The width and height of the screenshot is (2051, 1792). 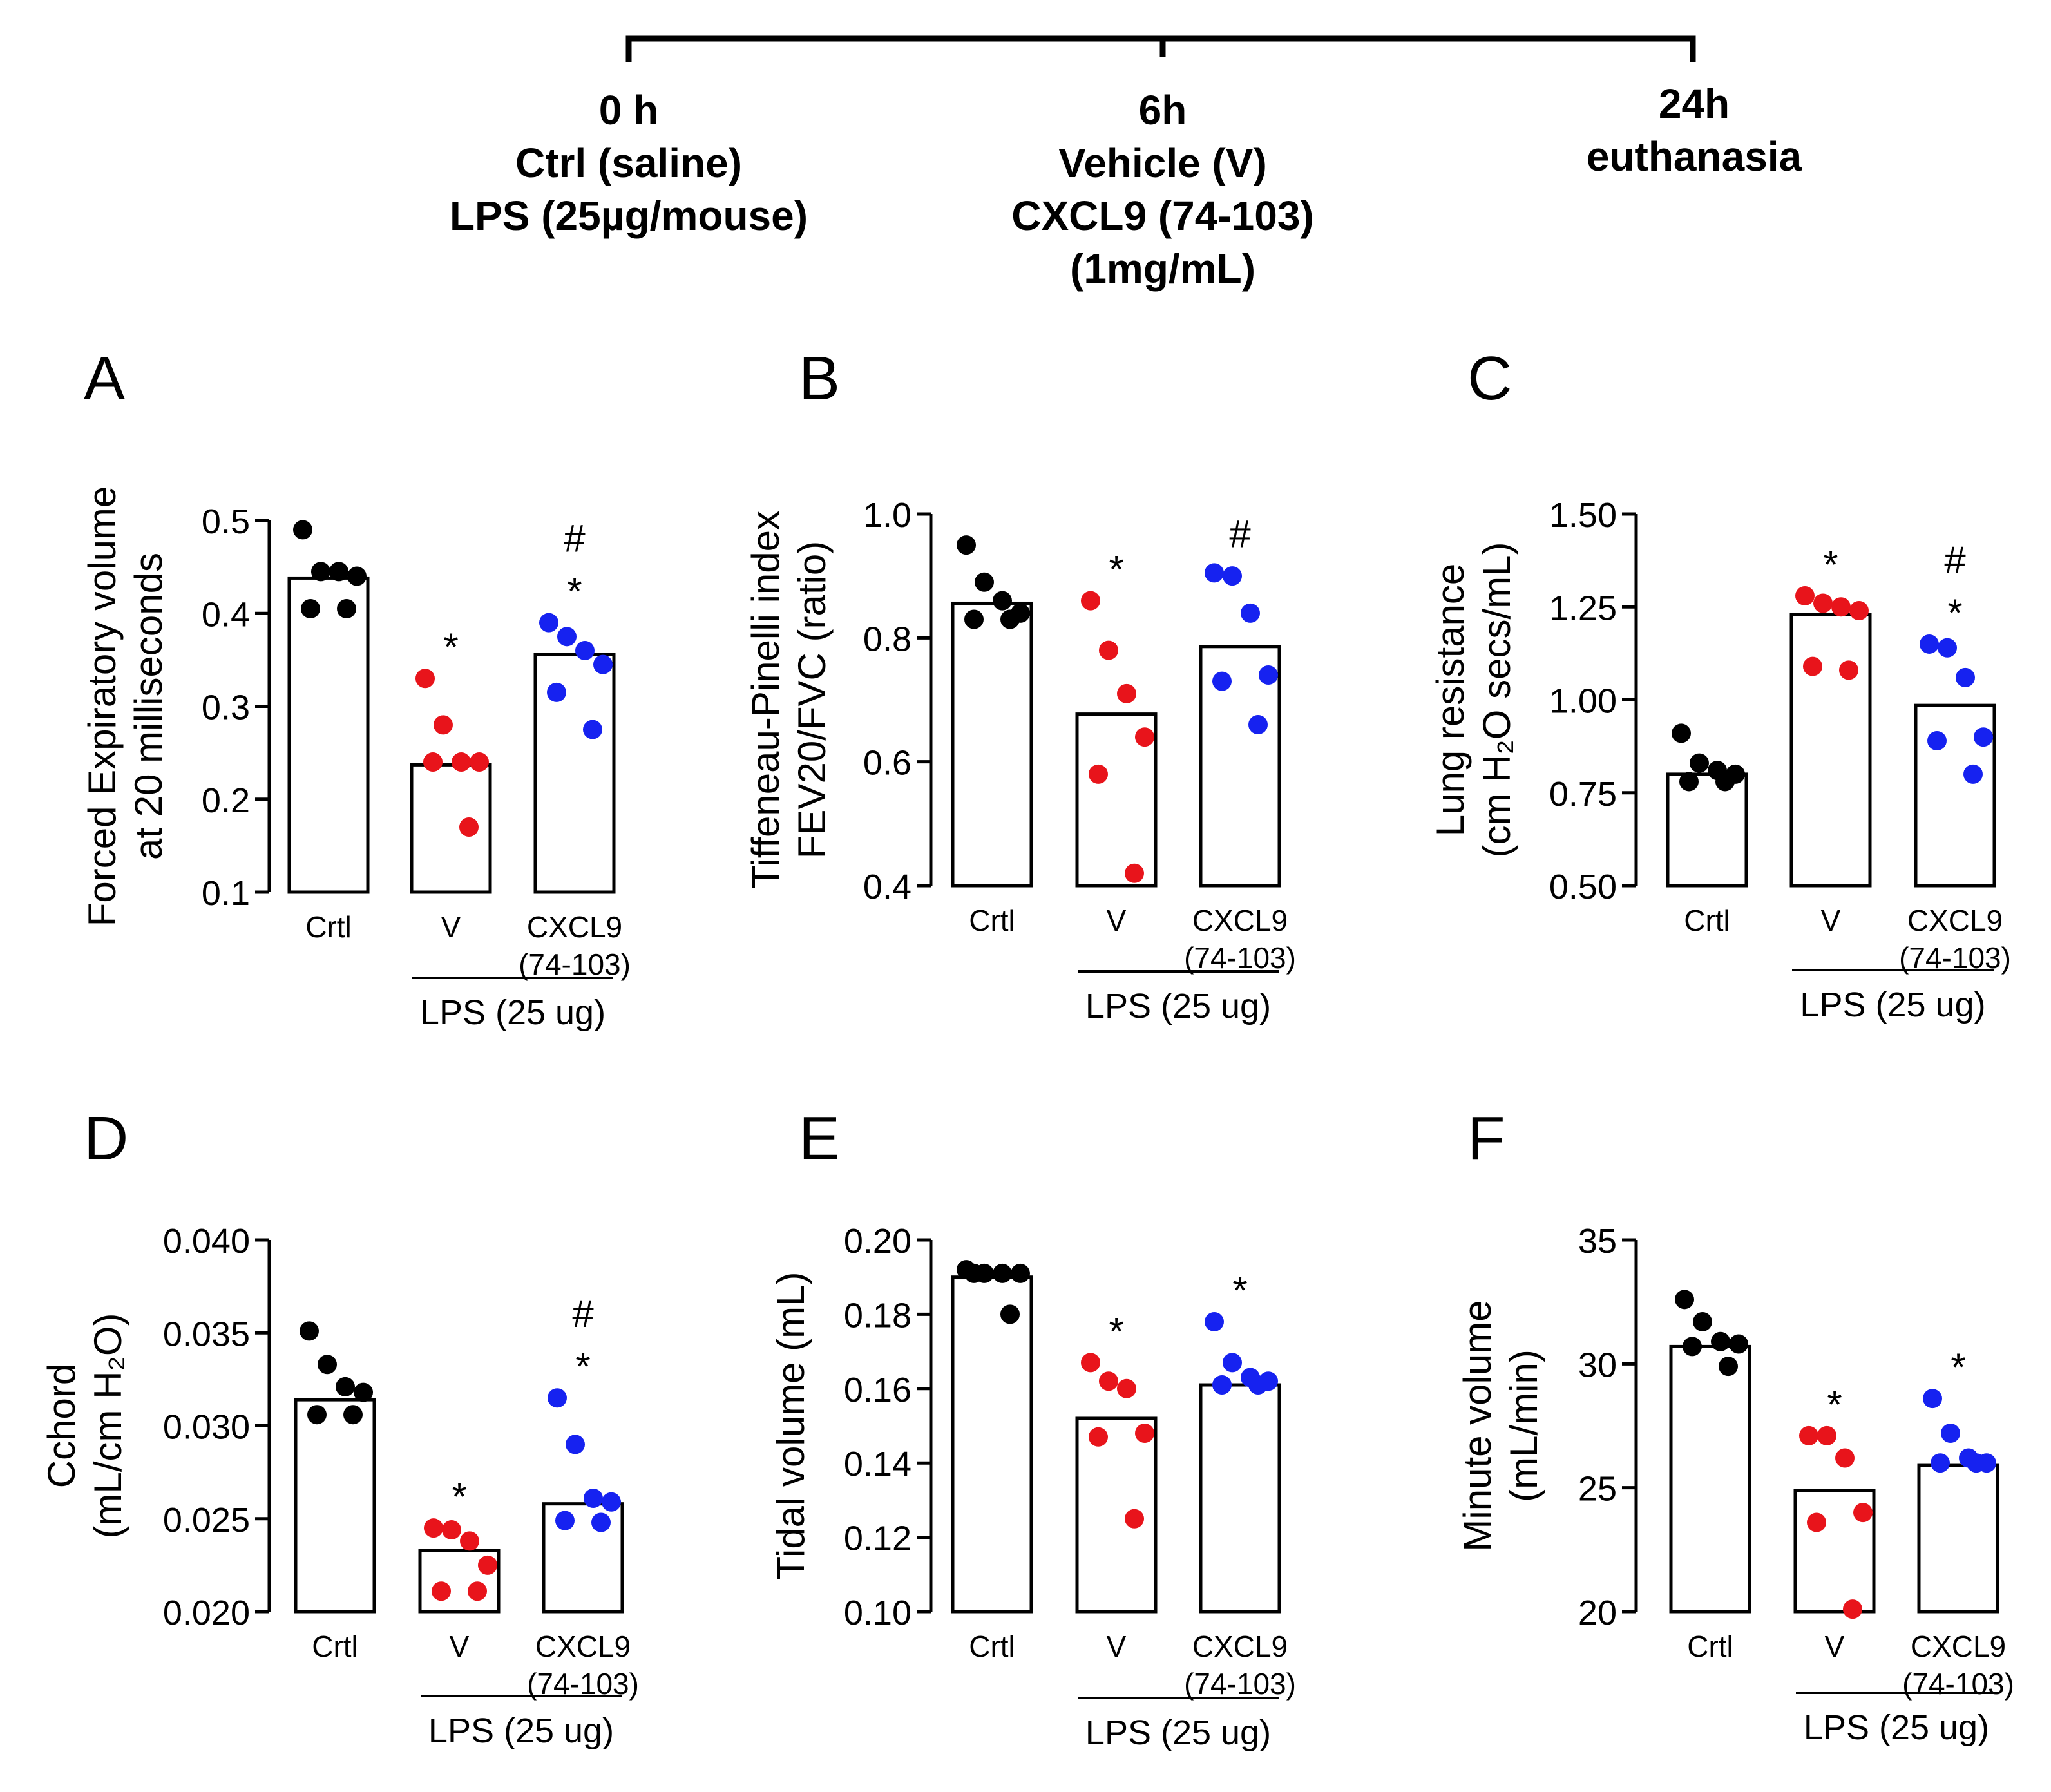 What do you see at coordinates (574, 927) in the screenshot?
I see `x-category-label-a-2-0: CXCL9` at bounding box center [574, 927].